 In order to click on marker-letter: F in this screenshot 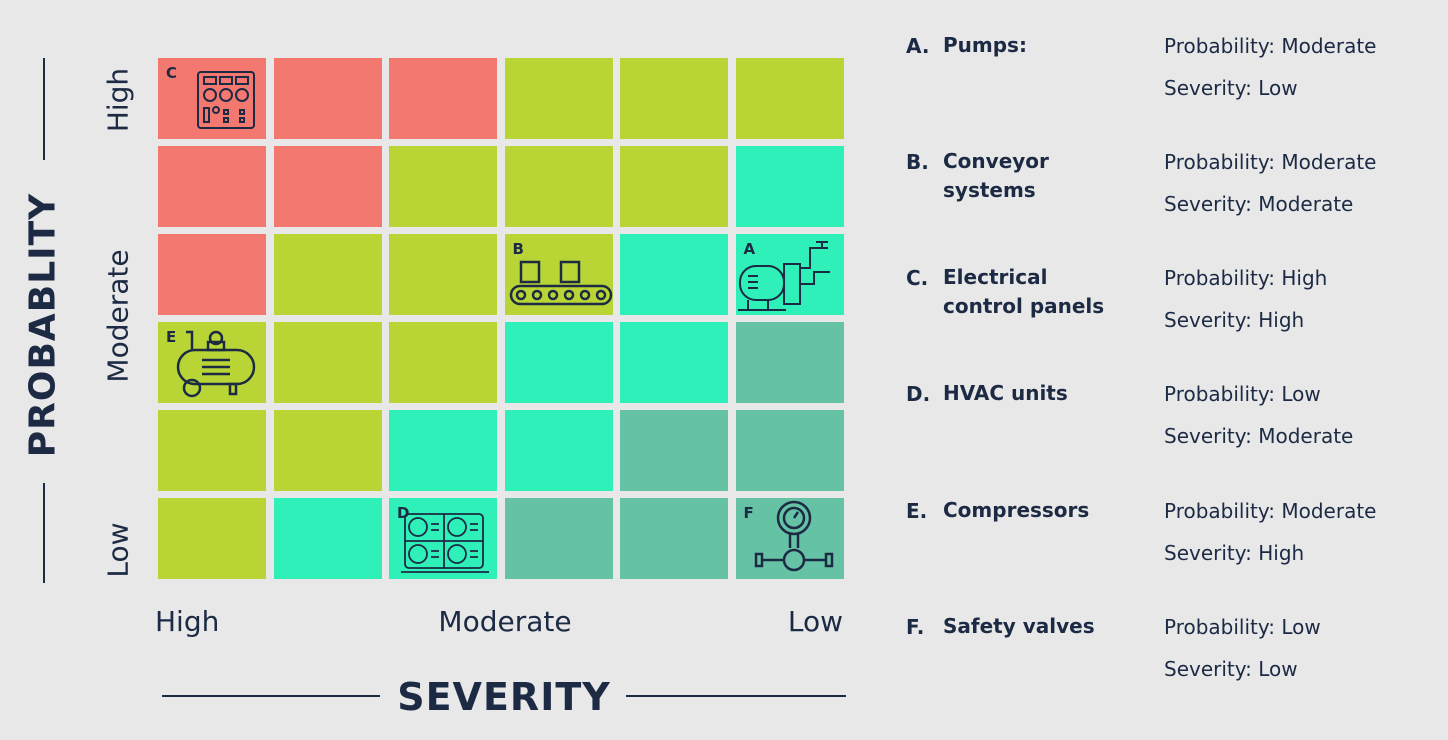, I will do `click(748, 513)`.